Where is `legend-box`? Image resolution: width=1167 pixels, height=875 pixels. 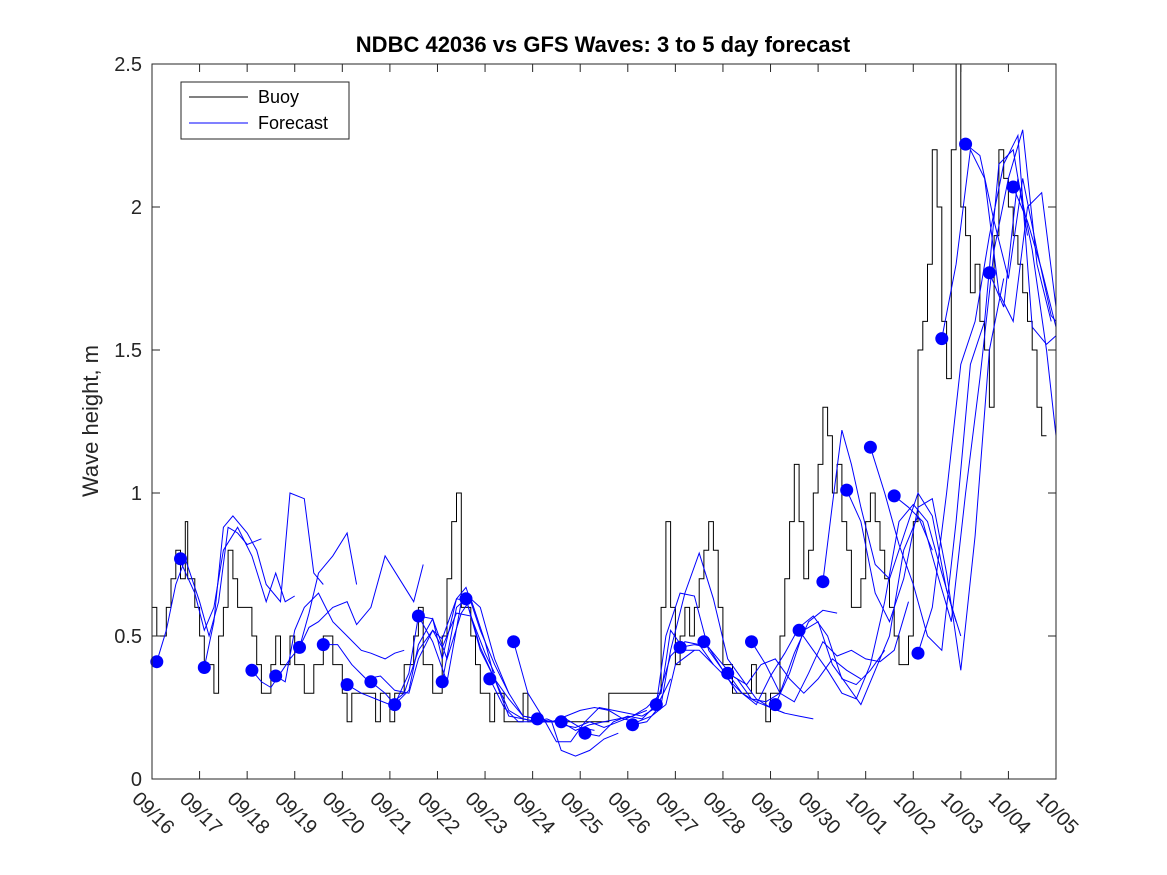
legend-box is located at coordinates (265, 110).